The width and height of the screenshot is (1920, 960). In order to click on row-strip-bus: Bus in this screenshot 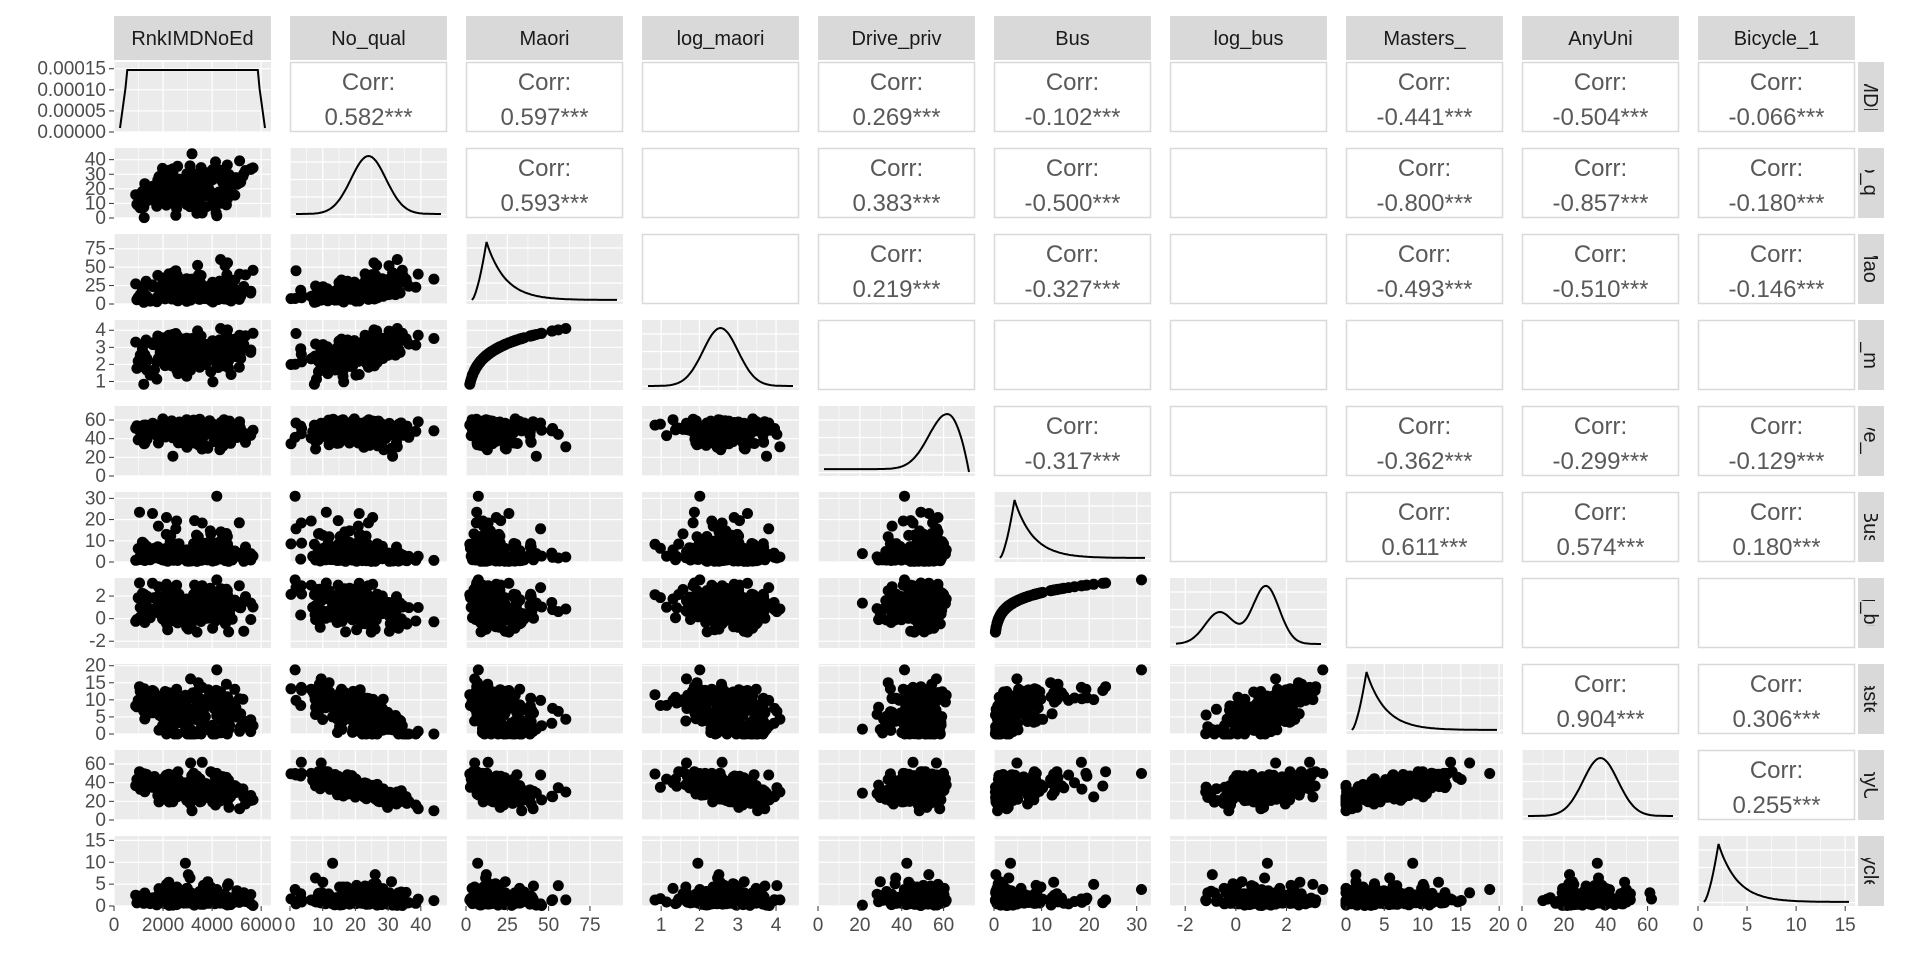, I will do `click(1871, 527)`.